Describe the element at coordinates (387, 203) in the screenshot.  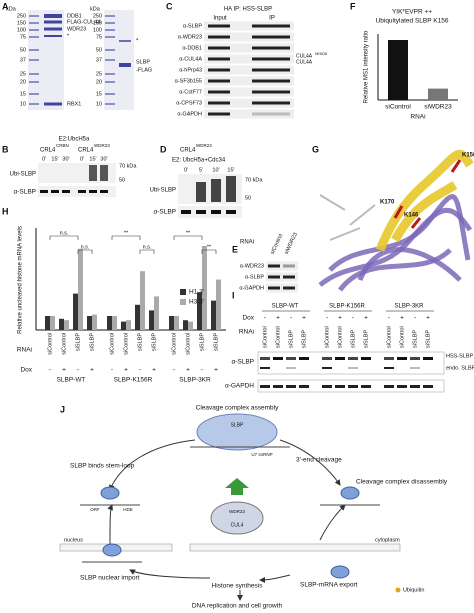
I see `residue-label: K170` at that location.